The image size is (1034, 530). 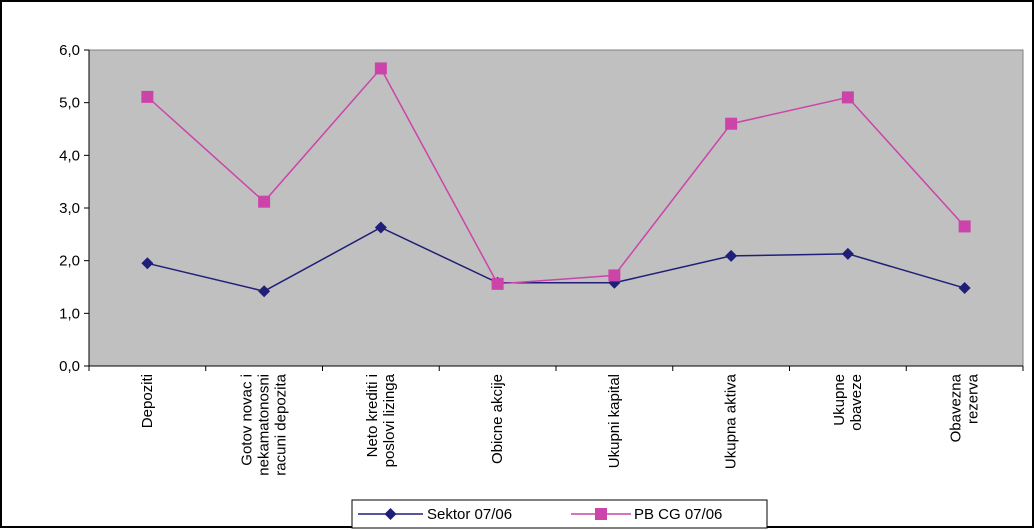 I want to click on category-label: Ukupne, so click(x=839, y=400).